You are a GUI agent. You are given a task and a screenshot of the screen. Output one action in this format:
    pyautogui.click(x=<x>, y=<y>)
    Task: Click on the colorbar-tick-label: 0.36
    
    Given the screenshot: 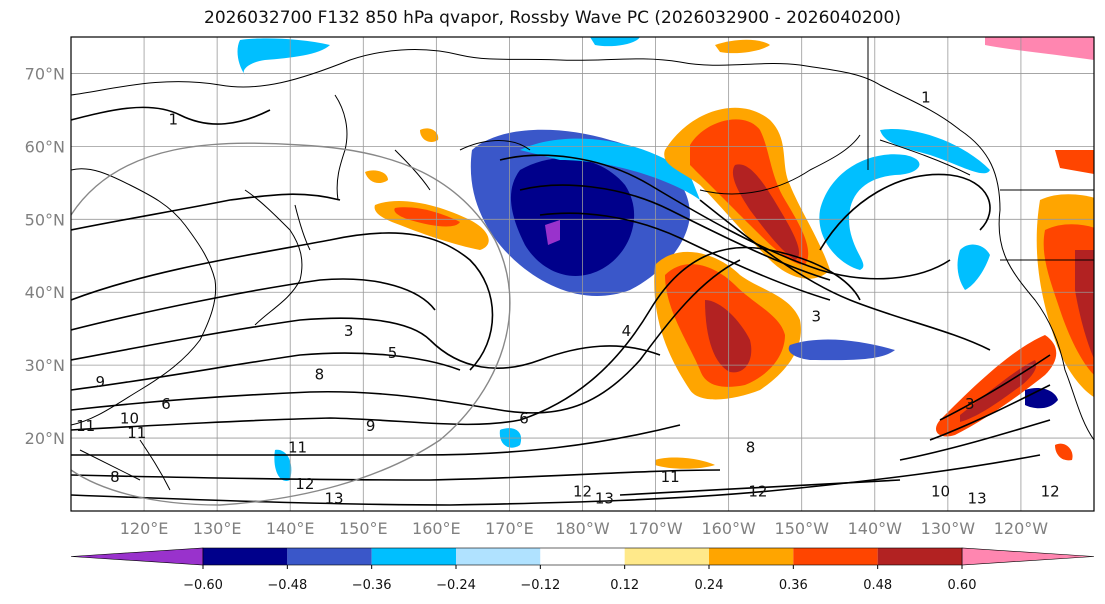 What is the action you would take?
    pyautogui.click(x=793, y=585)
    